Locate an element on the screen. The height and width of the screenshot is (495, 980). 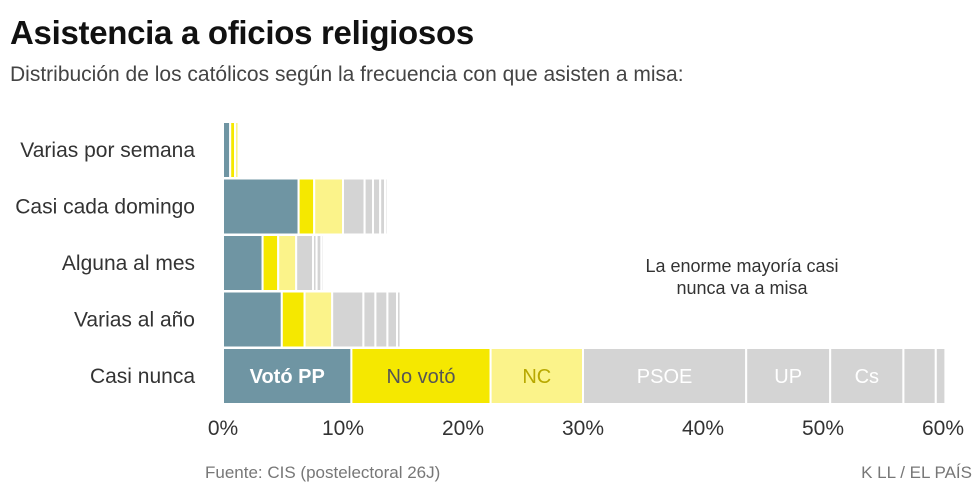
annotation-text: La enorme mayoría casi is located at coordinates (741, 266).